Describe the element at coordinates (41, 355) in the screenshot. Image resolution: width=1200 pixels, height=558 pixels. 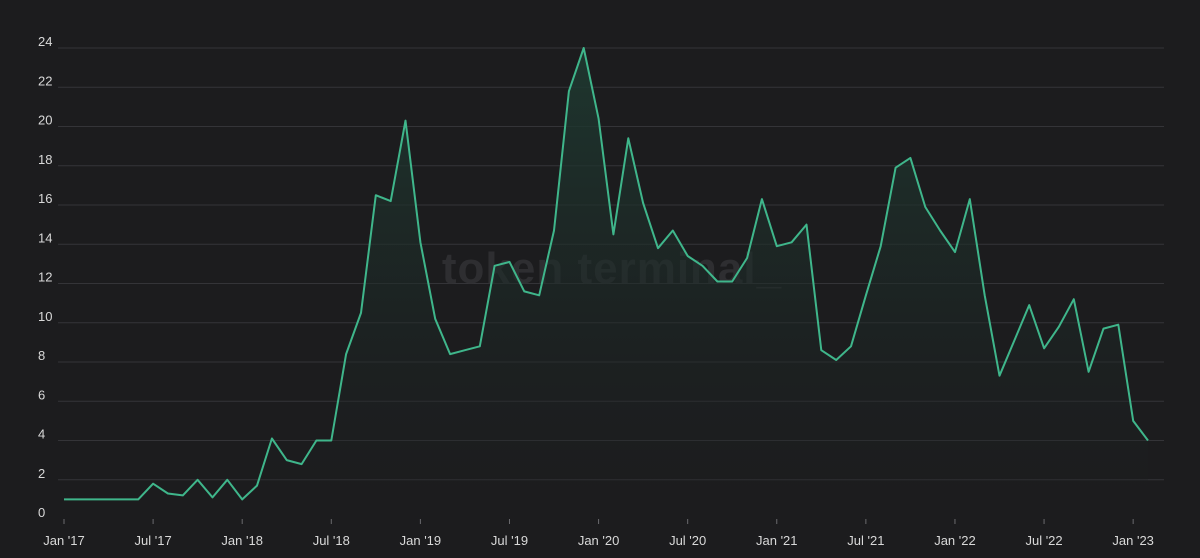
I see `y-tick-label: 8` at that location.